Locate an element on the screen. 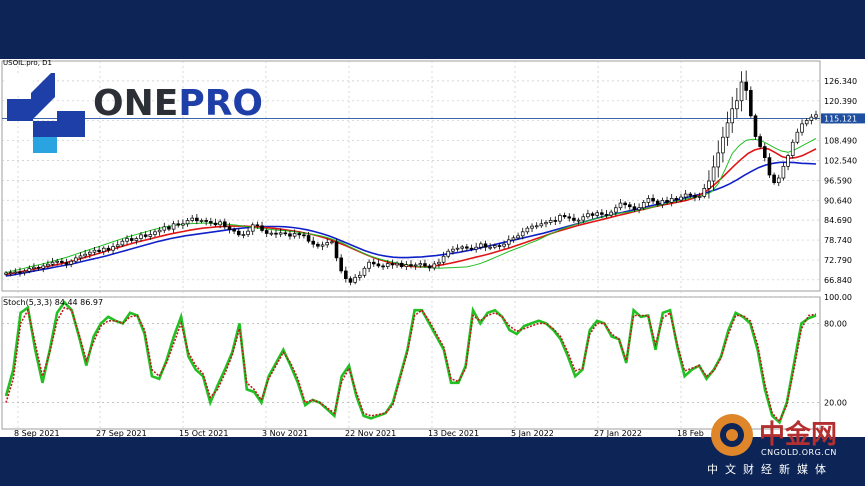 The image size is (865, 486). logo-text-pro: PRO is located at coordinates (221, 103).